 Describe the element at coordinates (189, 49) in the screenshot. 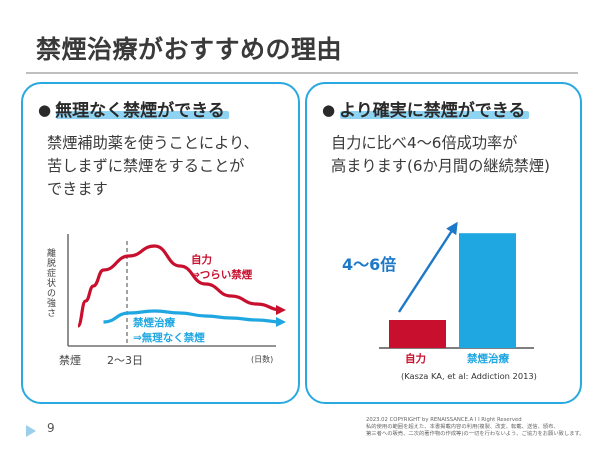

I see `slide-title: 禁煙治療がおすすめの理由` at that location.